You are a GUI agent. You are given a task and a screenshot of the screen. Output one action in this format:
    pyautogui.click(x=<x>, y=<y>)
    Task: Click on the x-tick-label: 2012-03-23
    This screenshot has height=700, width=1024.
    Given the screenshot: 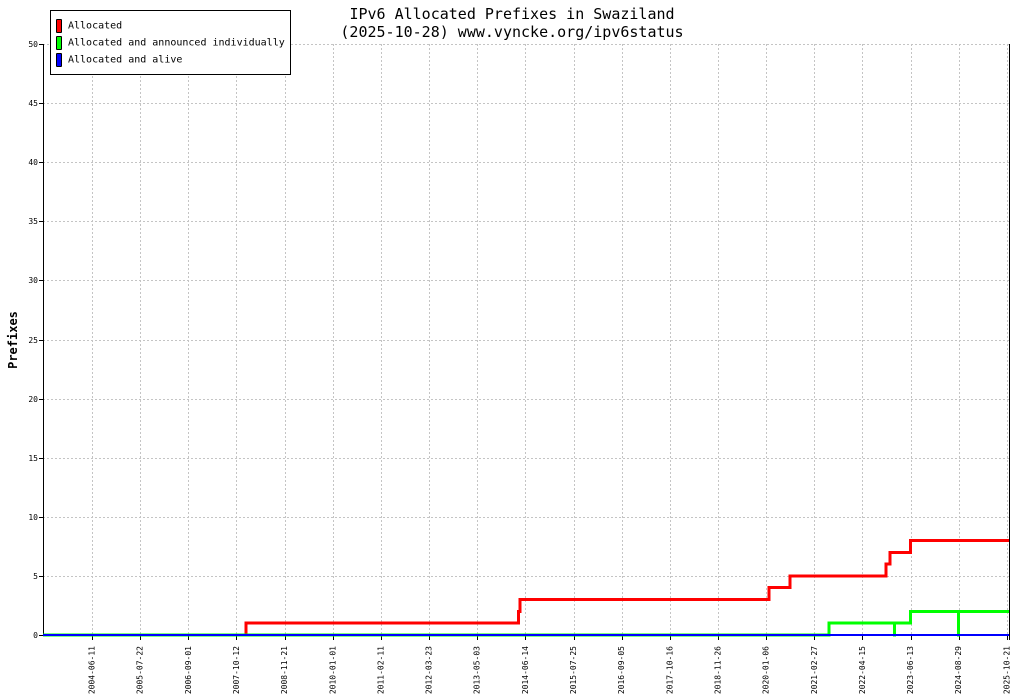 What is the action you would take?
    pyautogui.click(x=429, y=670)
    